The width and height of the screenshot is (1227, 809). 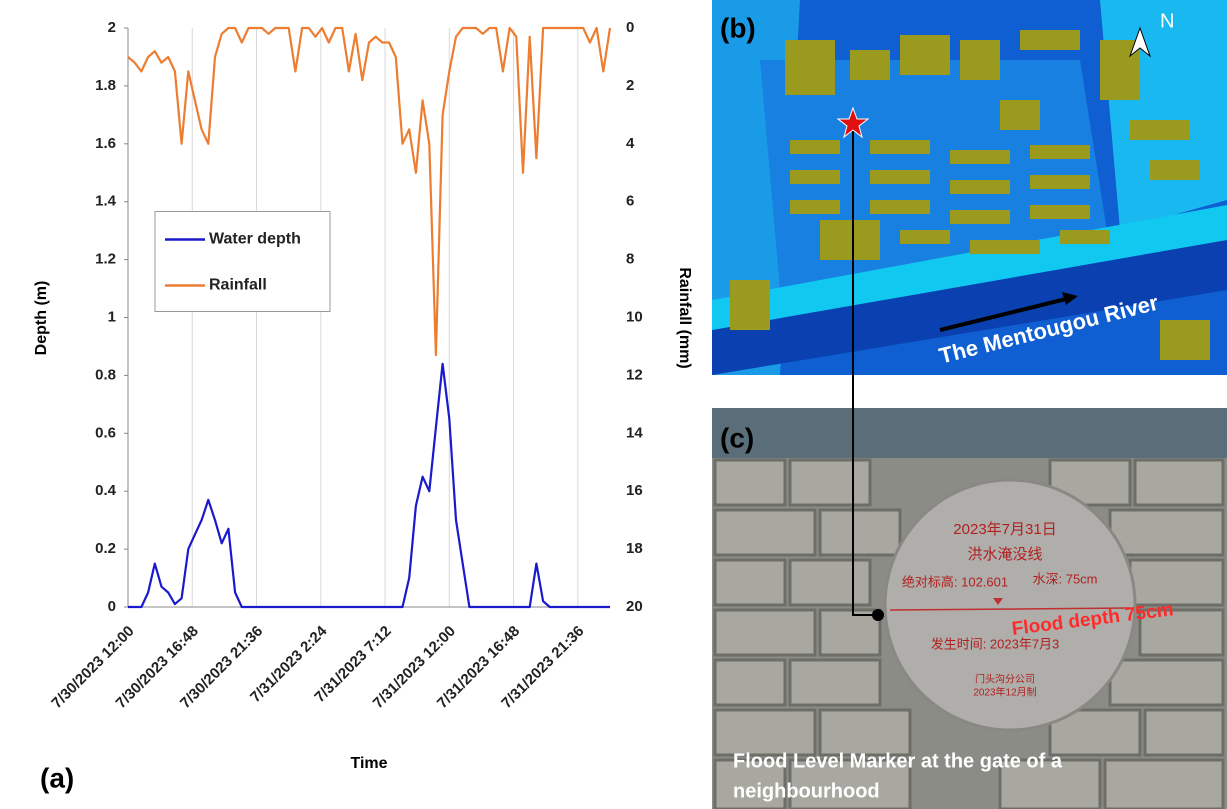 I want to click on plate-line: 发生时间: 2023年7月3, so click(x=995, y=643).